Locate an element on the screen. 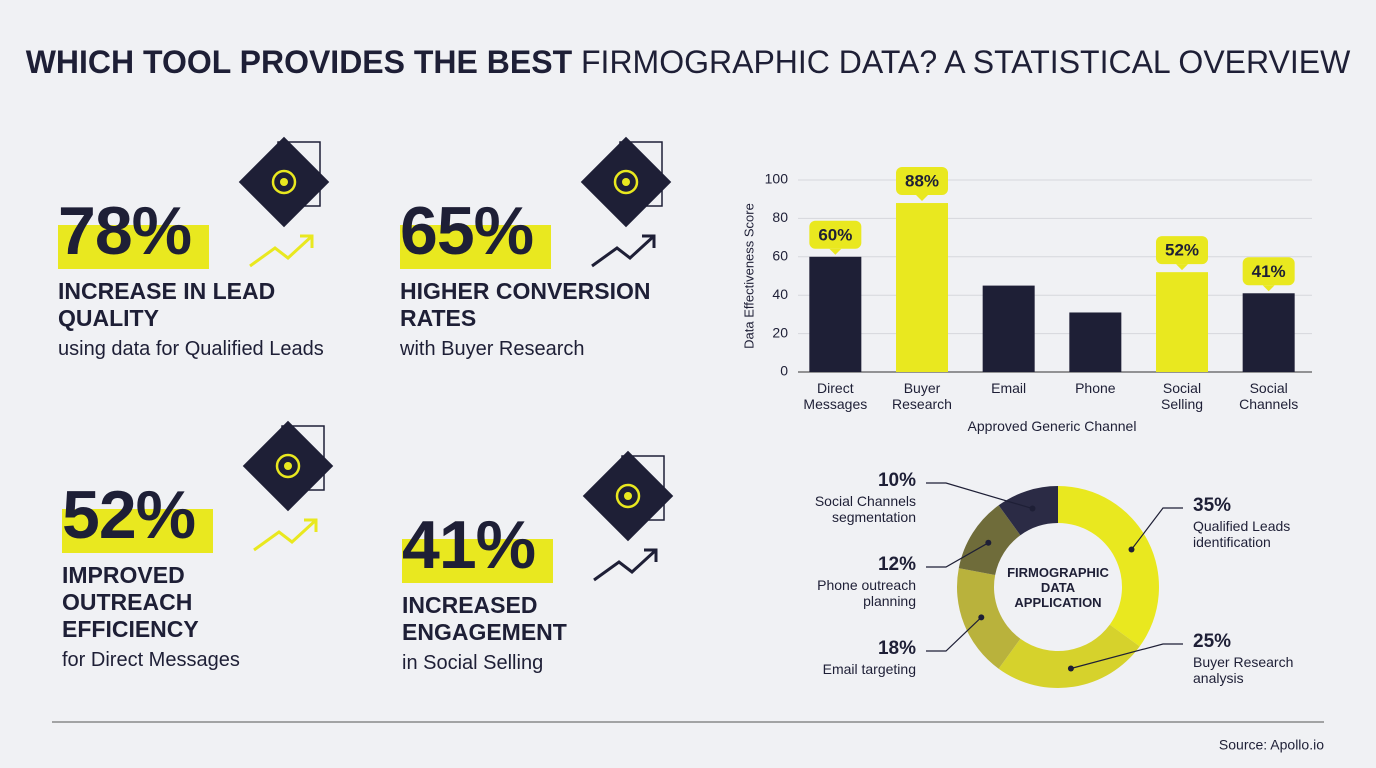 This screenshot has height=768, width=1376. stat-figure: 65% is located at coordinates (476, 231).